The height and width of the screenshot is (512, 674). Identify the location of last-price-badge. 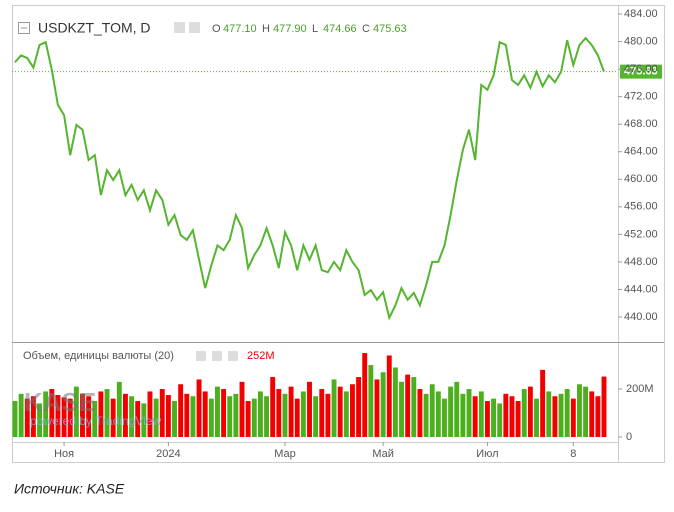
(641, 71).